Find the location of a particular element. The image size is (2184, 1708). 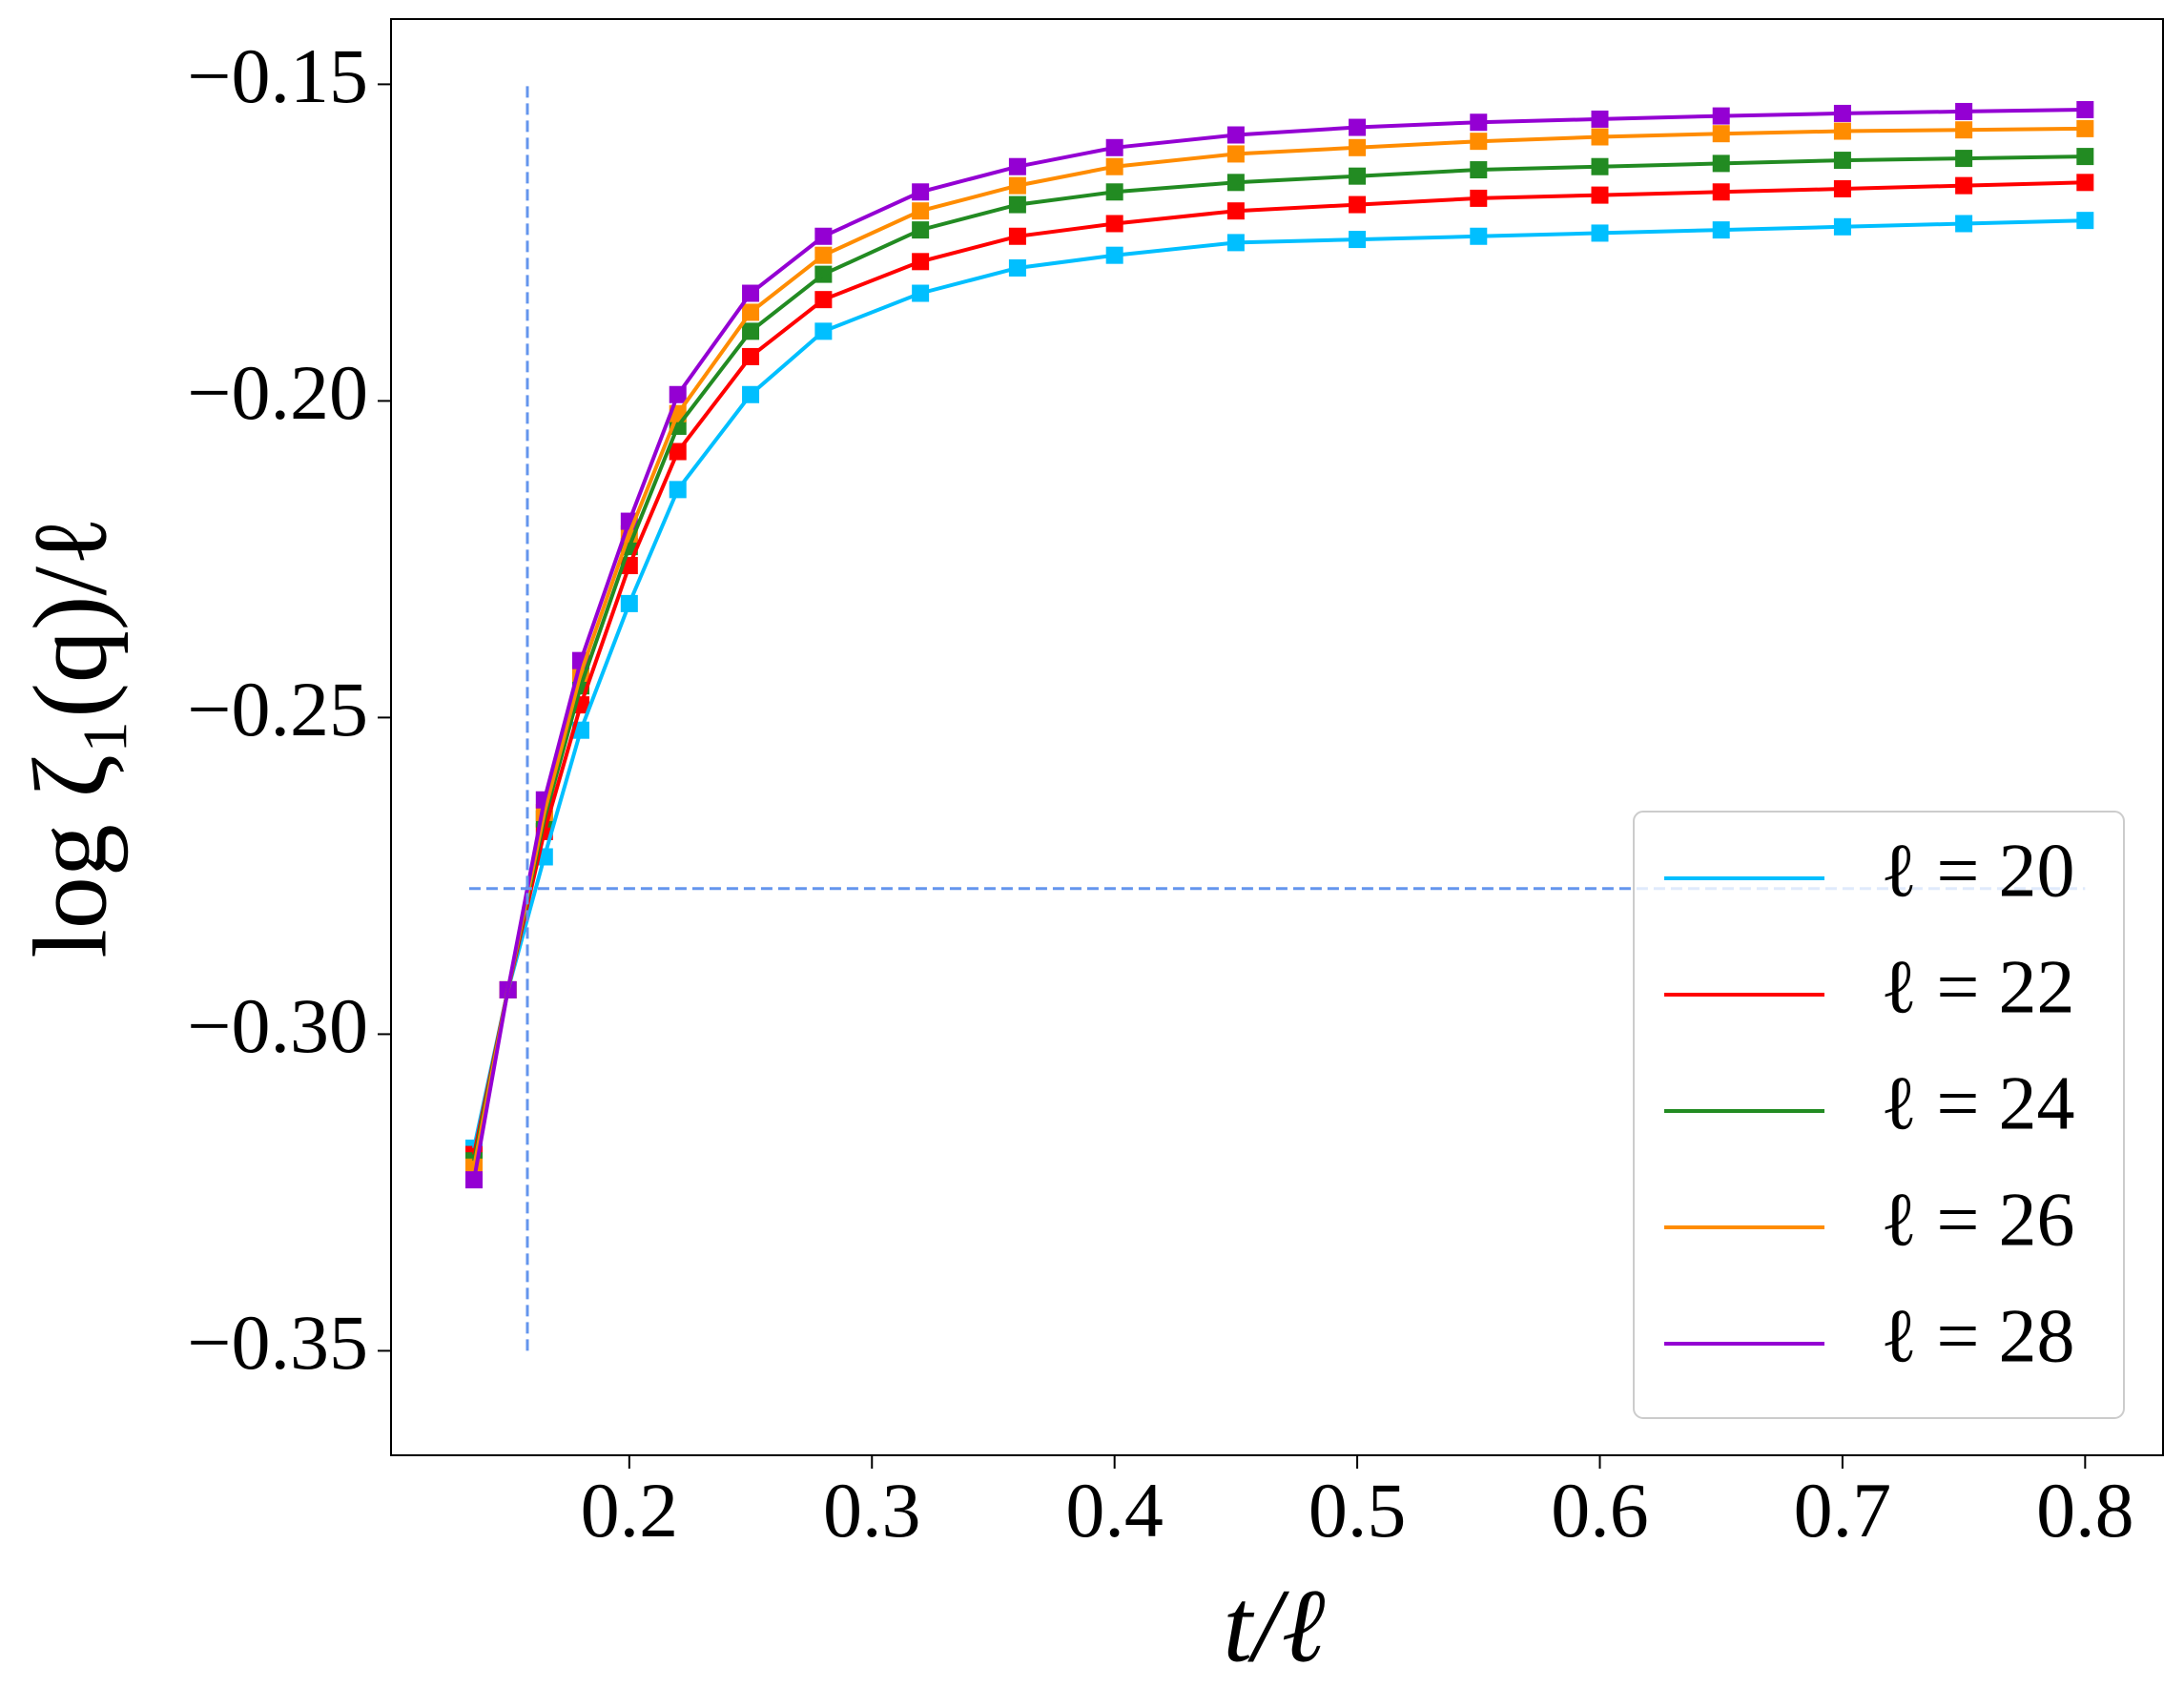

x-tick-label: 0.7 is located at coordinates (1843, 1510).